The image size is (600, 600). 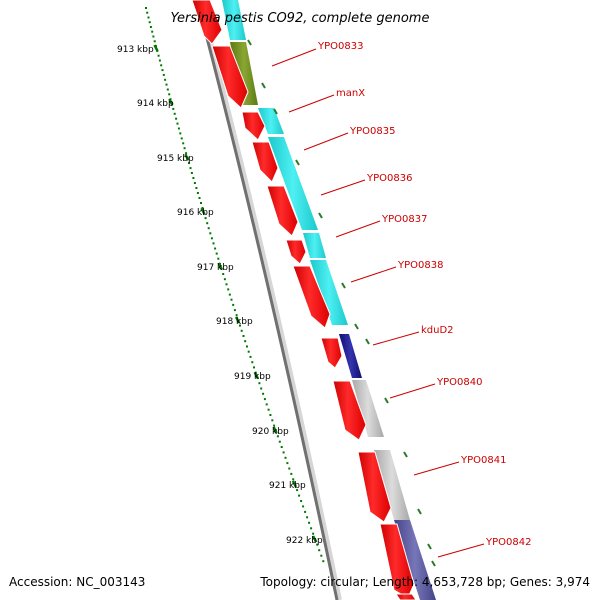 I want to click on gene-label-ypo0833: YPO0833, so click(x=340, y=46).